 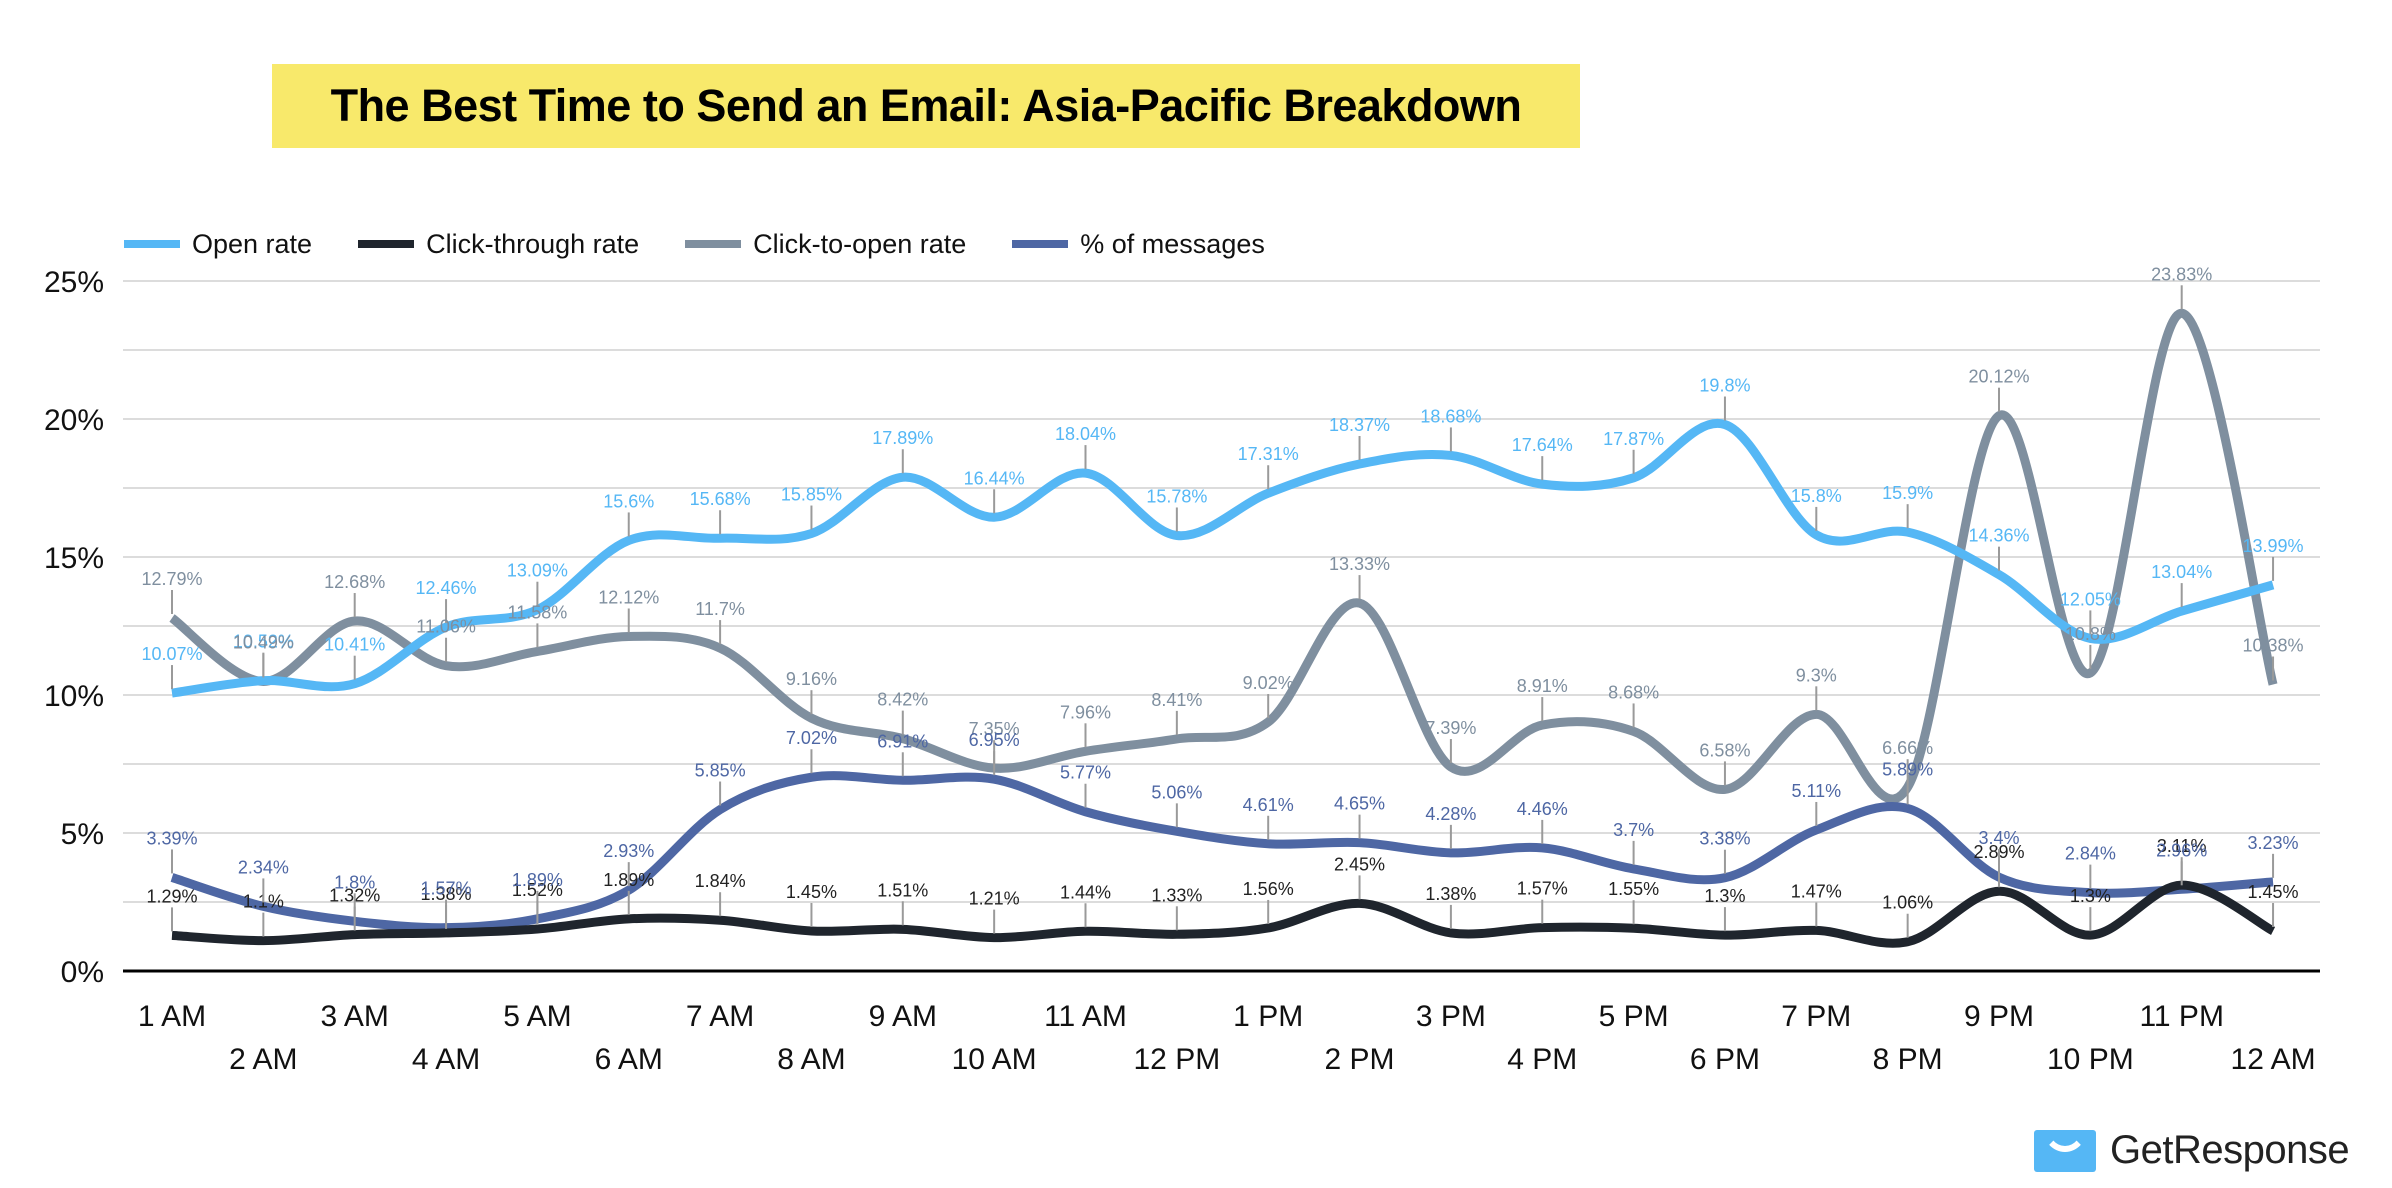 I want to click on envelope-smile-icon, so click(x=2065, y=1150).